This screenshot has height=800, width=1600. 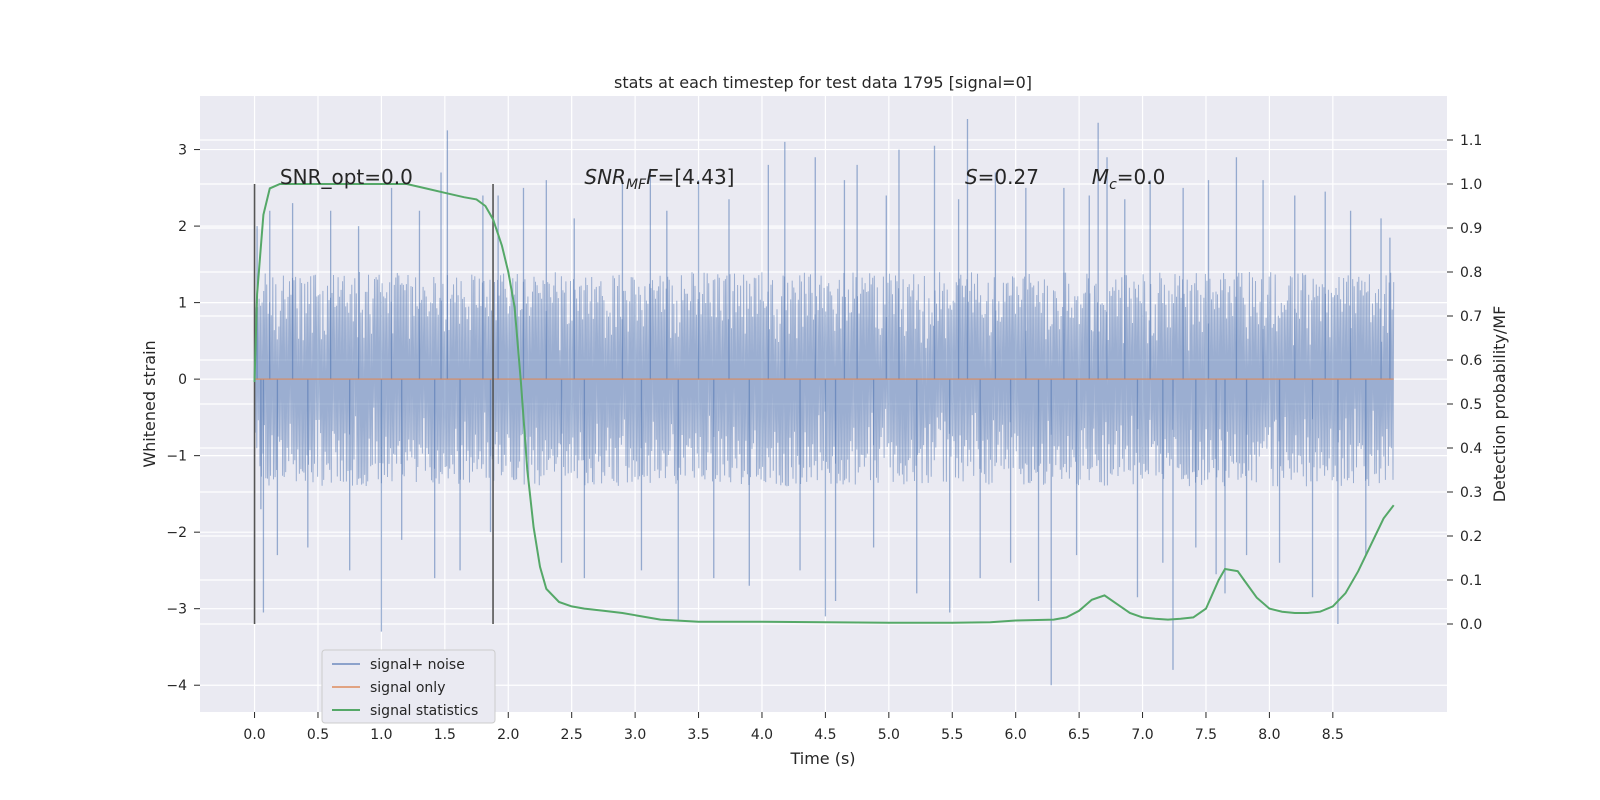 I want to click on mc-value: =0.0, so click(x=1141, y=177).